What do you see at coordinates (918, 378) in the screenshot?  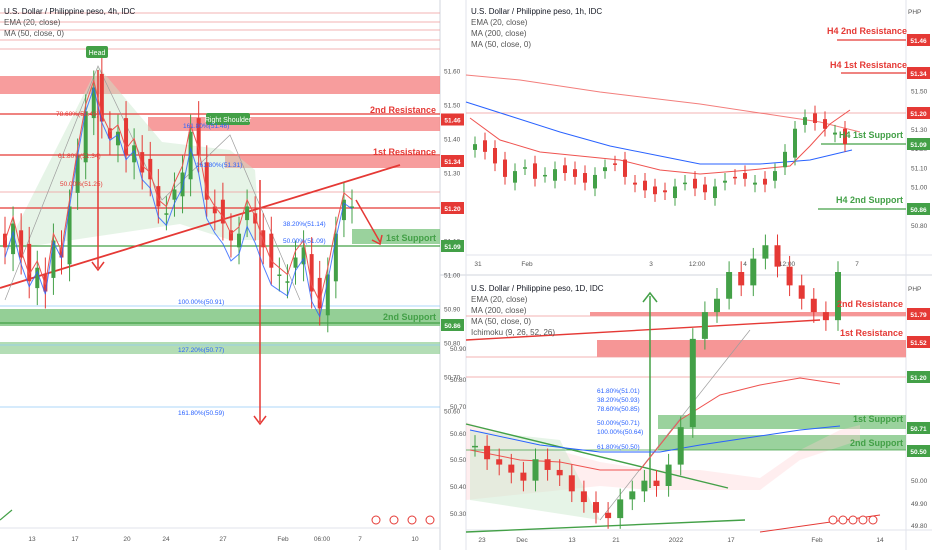 I see `br-price-tag: 51.20` at bounding box center [918, 378].